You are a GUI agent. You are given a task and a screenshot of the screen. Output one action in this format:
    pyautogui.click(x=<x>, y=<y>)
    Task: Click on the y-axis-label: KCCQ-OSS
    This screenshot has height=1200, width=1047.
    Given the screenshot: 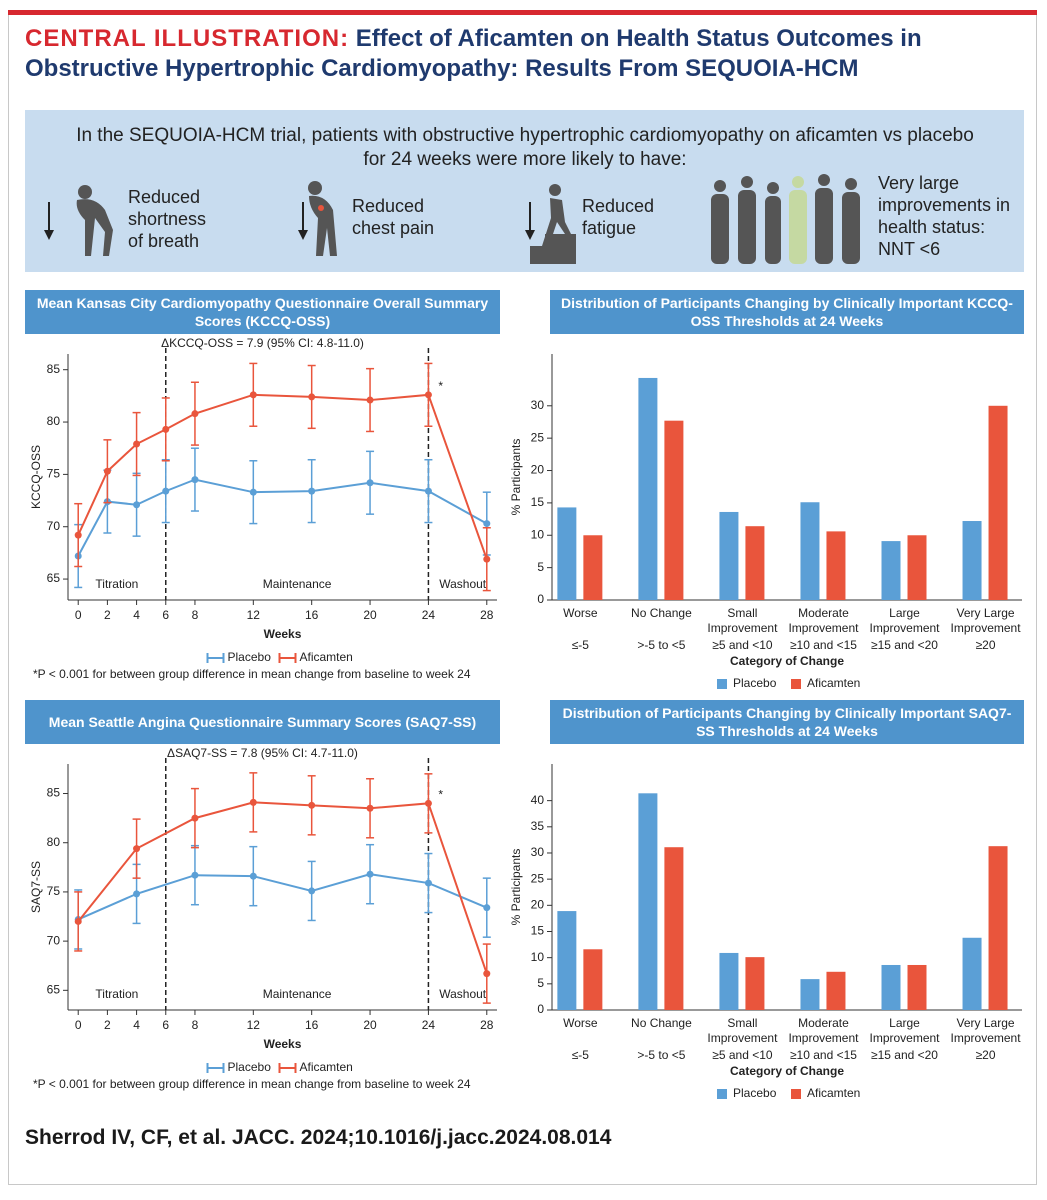 What is the action you would take?
    pyautogui.click(x=36, y=477)
    